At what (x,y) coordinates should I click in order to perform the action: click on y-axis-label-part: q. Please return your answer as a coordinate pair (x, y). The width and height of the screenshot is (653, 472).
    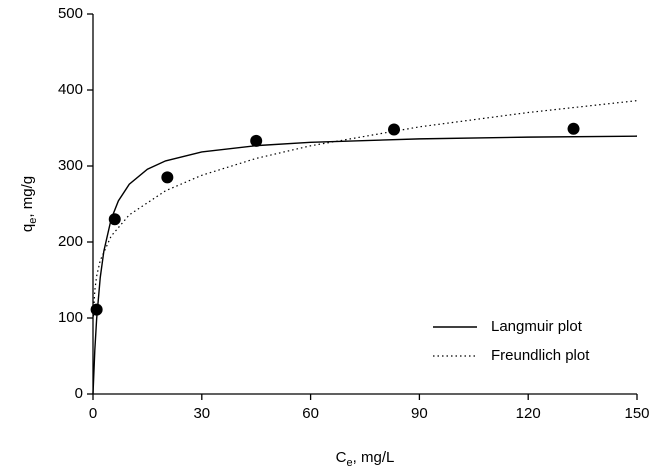
    Looking at the image, I should click on (27, 228).